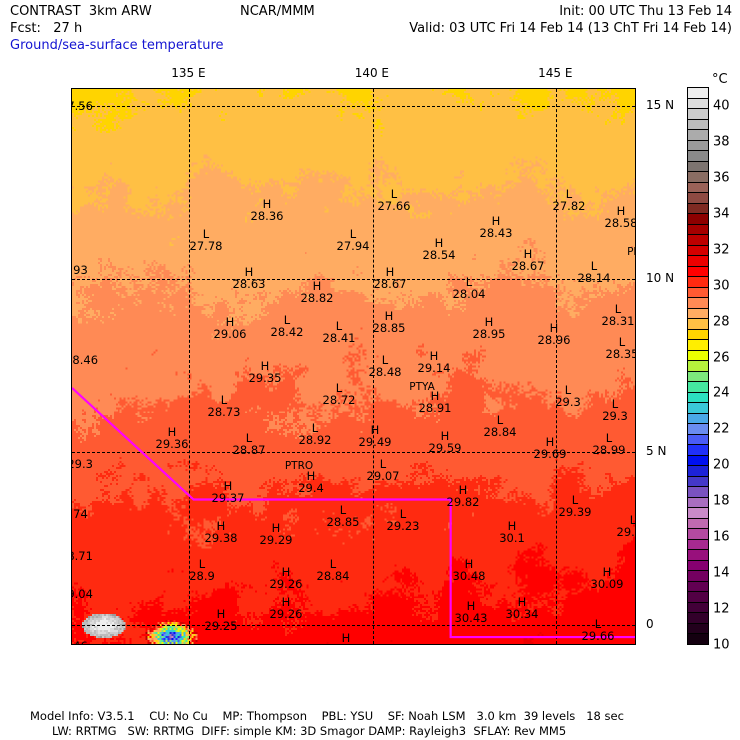 This screenshot has width=740, height=740. Describe the element at coordinates (698, 639) in the screenshot. I see `colorbar-cell` at that location.